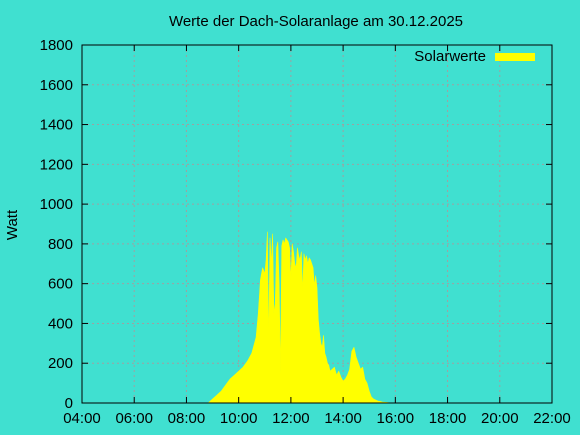 The width and height of the screenshot is (580, 435). What do you see at coordinates (552, 418) in the screenshot?
I see `x-tick-label: 22:00` at bounding box center [552, 418].